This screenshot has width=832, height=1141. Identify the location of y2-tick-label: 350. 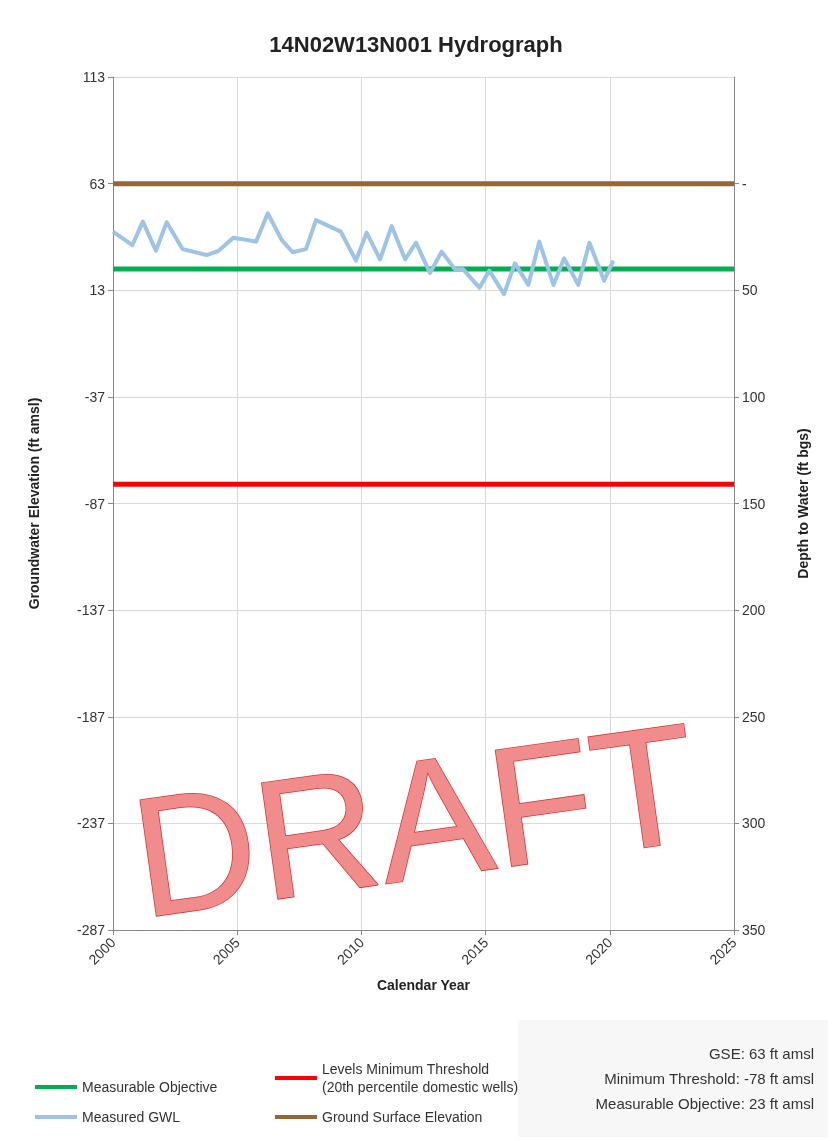
(754, 930).